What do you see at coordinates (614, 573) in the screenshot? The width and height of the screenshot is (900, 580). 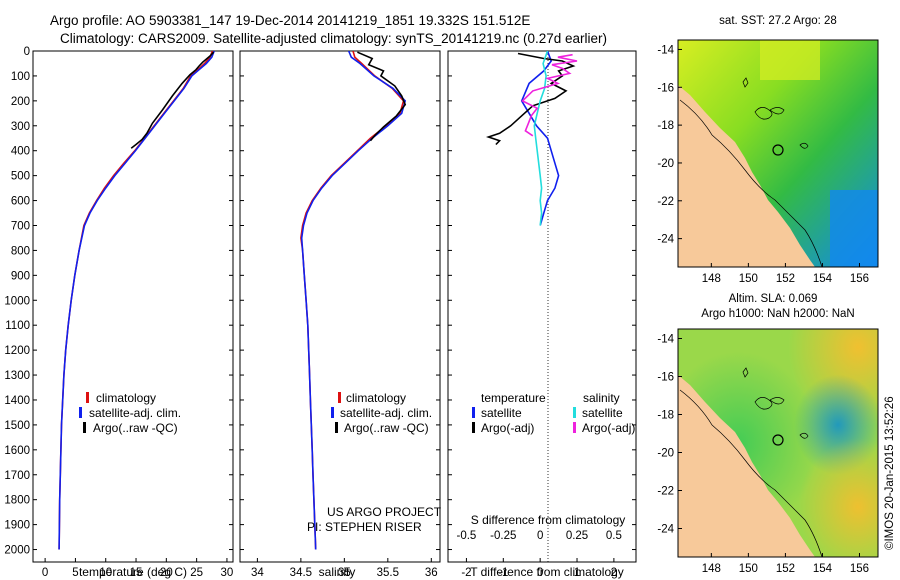 I see `x-tick-label: 2` at bounding box center [614, 573].